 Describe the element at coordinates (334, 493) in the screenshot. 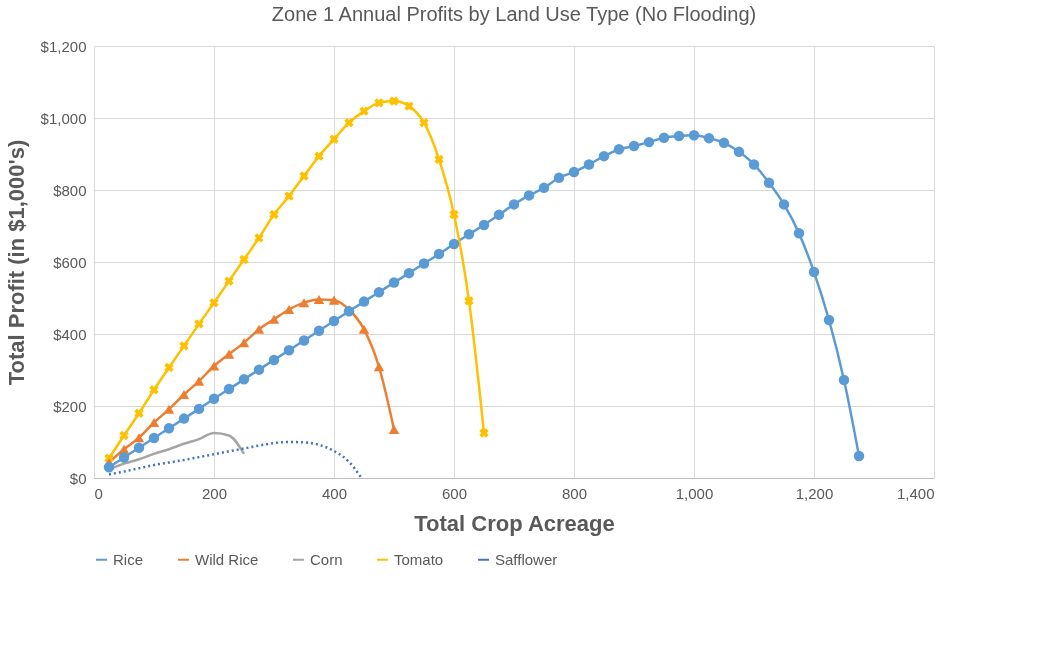

I see `x-tick-label: 400` at that location.